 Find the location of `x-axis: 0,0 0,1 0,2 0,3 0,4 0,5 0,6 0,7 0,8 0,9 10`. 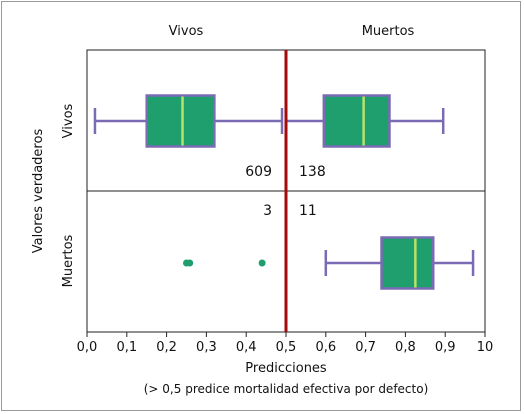

x-axis: 0,0 0,1 0,2 0,3 0,4 0,5 0,6 0,7 0,8 0,9 10 is located at coordinates (285, 343).